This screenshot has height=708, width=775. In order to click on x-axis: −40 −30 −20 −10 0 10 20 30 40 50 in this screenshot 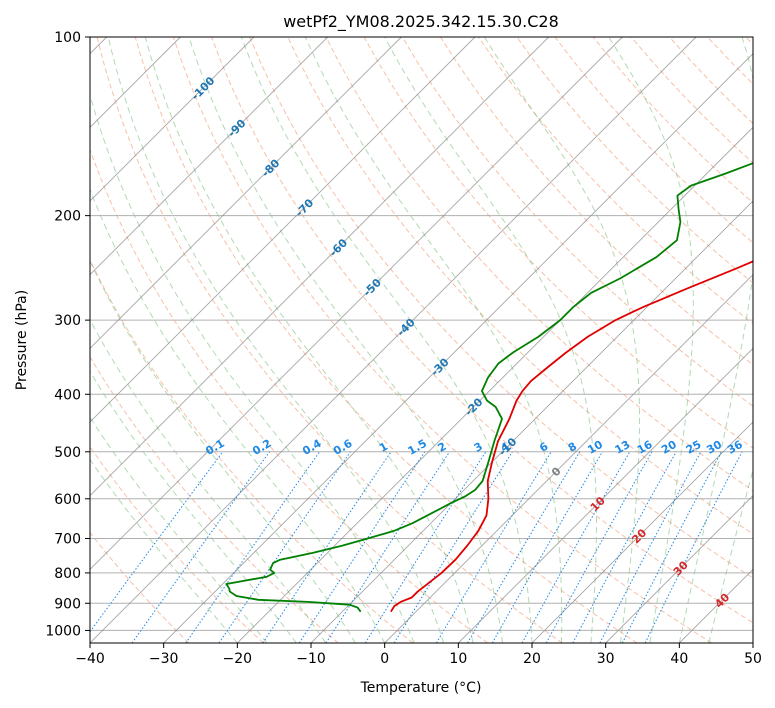, I will do `click(418, 655)`.